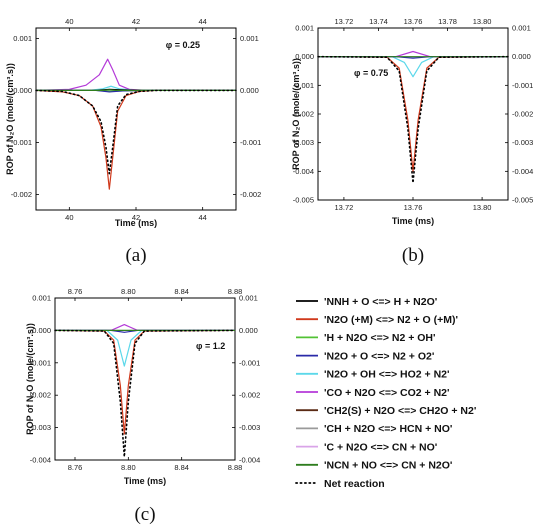 The height and width of the screenshot is (529, 550). Describe the element at coordinates (388, 466) in the screenshot. I see `legend-entry-label: 'NCN + NO <=> CN + N2O'` at that location.